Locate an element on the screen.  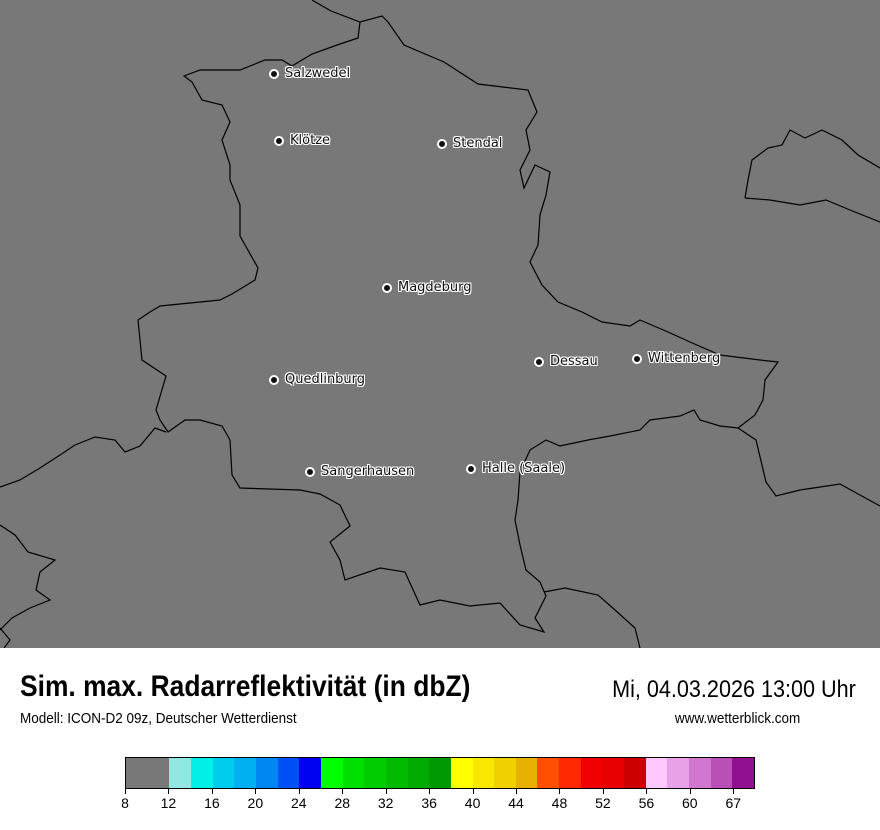
city-label: Dessau is located at coordinates (574, 361).